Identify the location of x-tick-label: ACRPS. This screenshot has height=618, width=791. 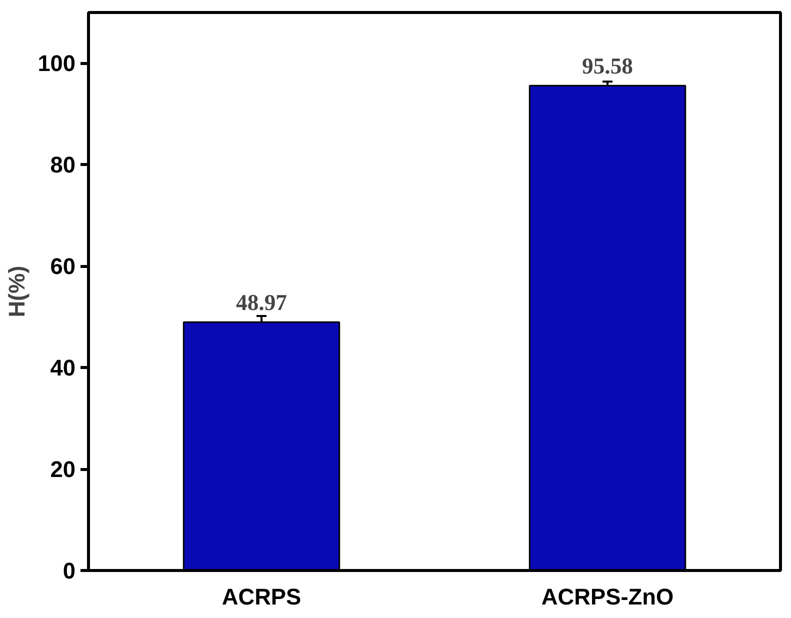
(262, 597).